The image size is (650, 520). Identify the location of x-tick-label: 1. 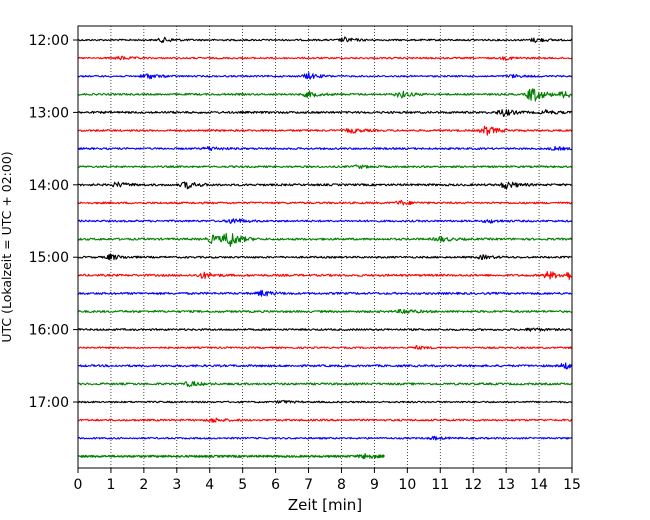
(110, 485).